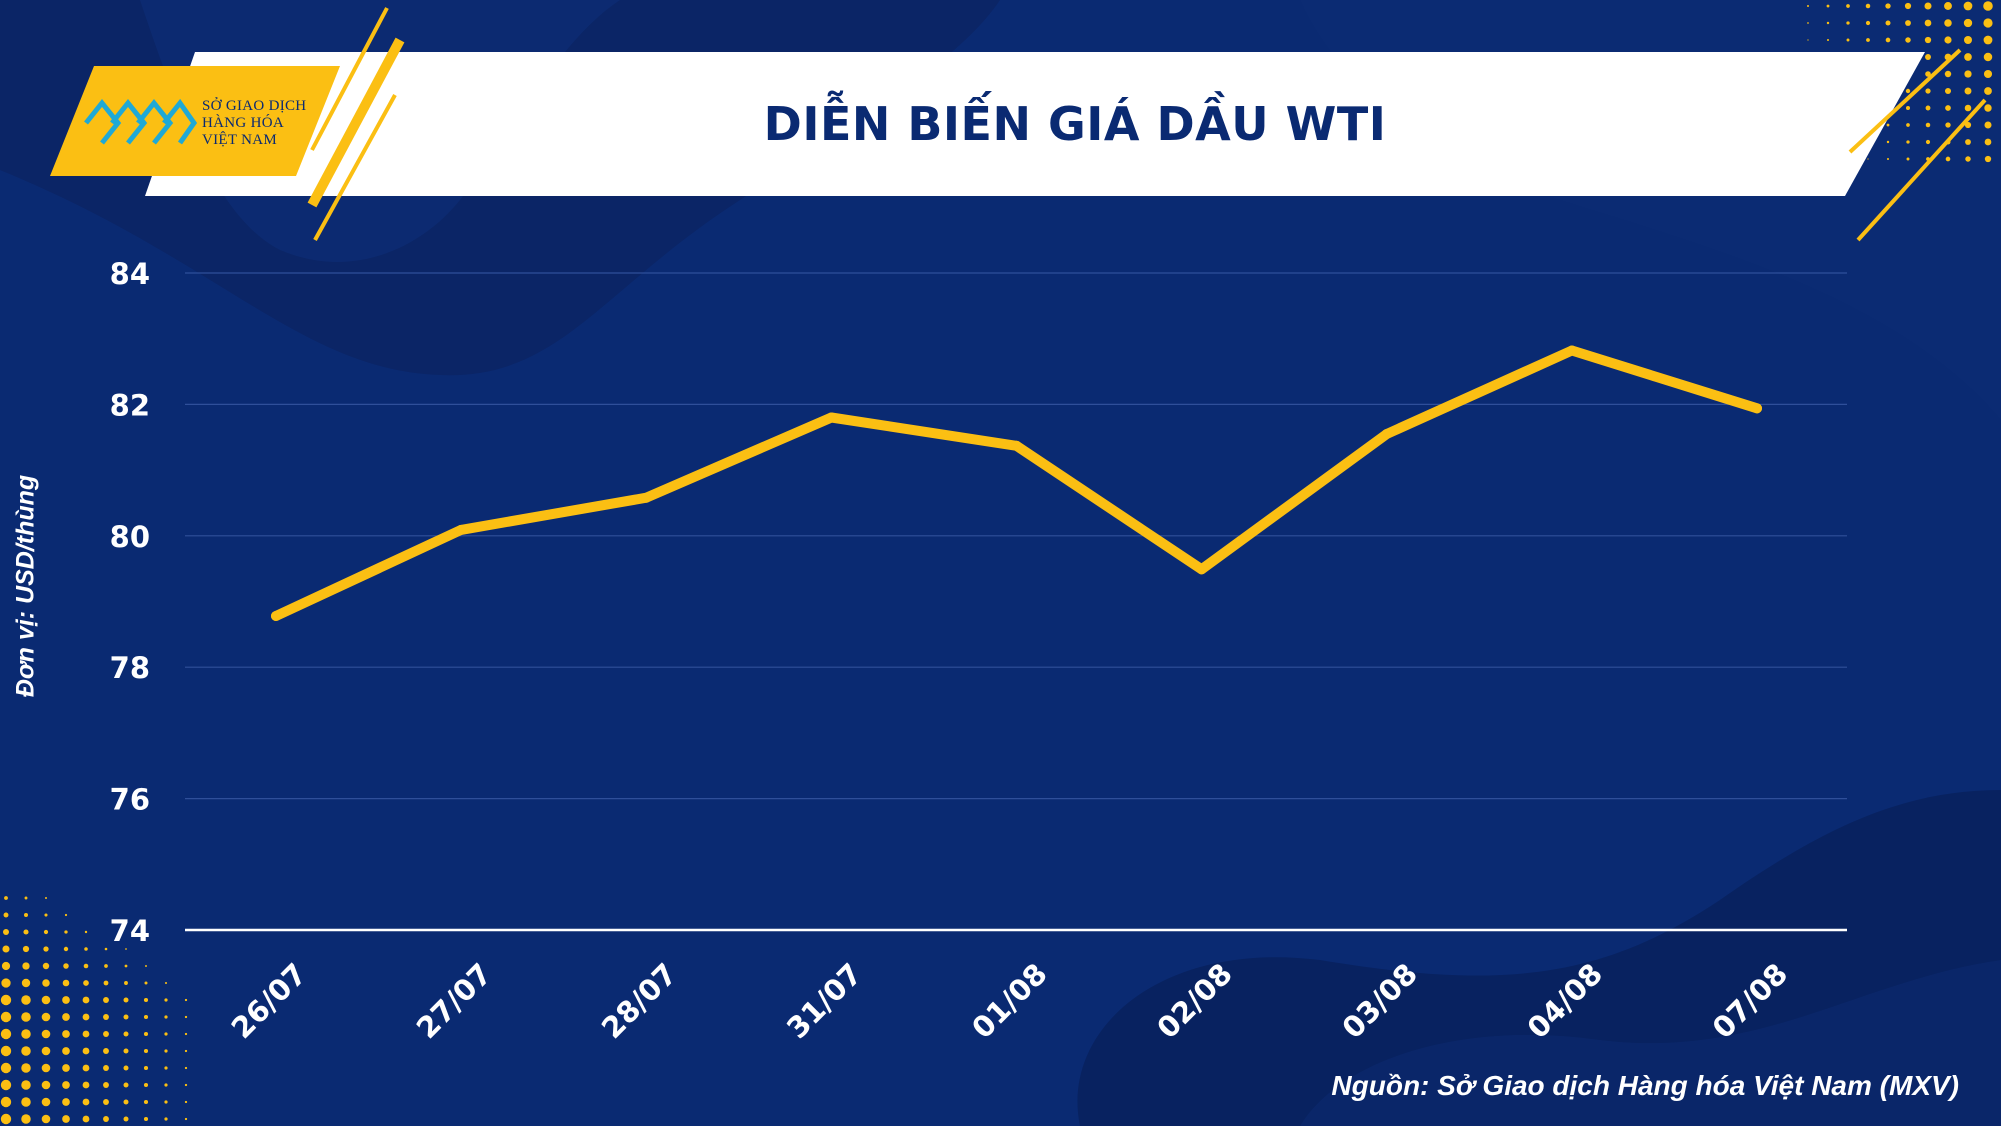 The height and width of the screenshot is (1126, 2001). I want to click on y-tick-label: 82, so click(130, 405).